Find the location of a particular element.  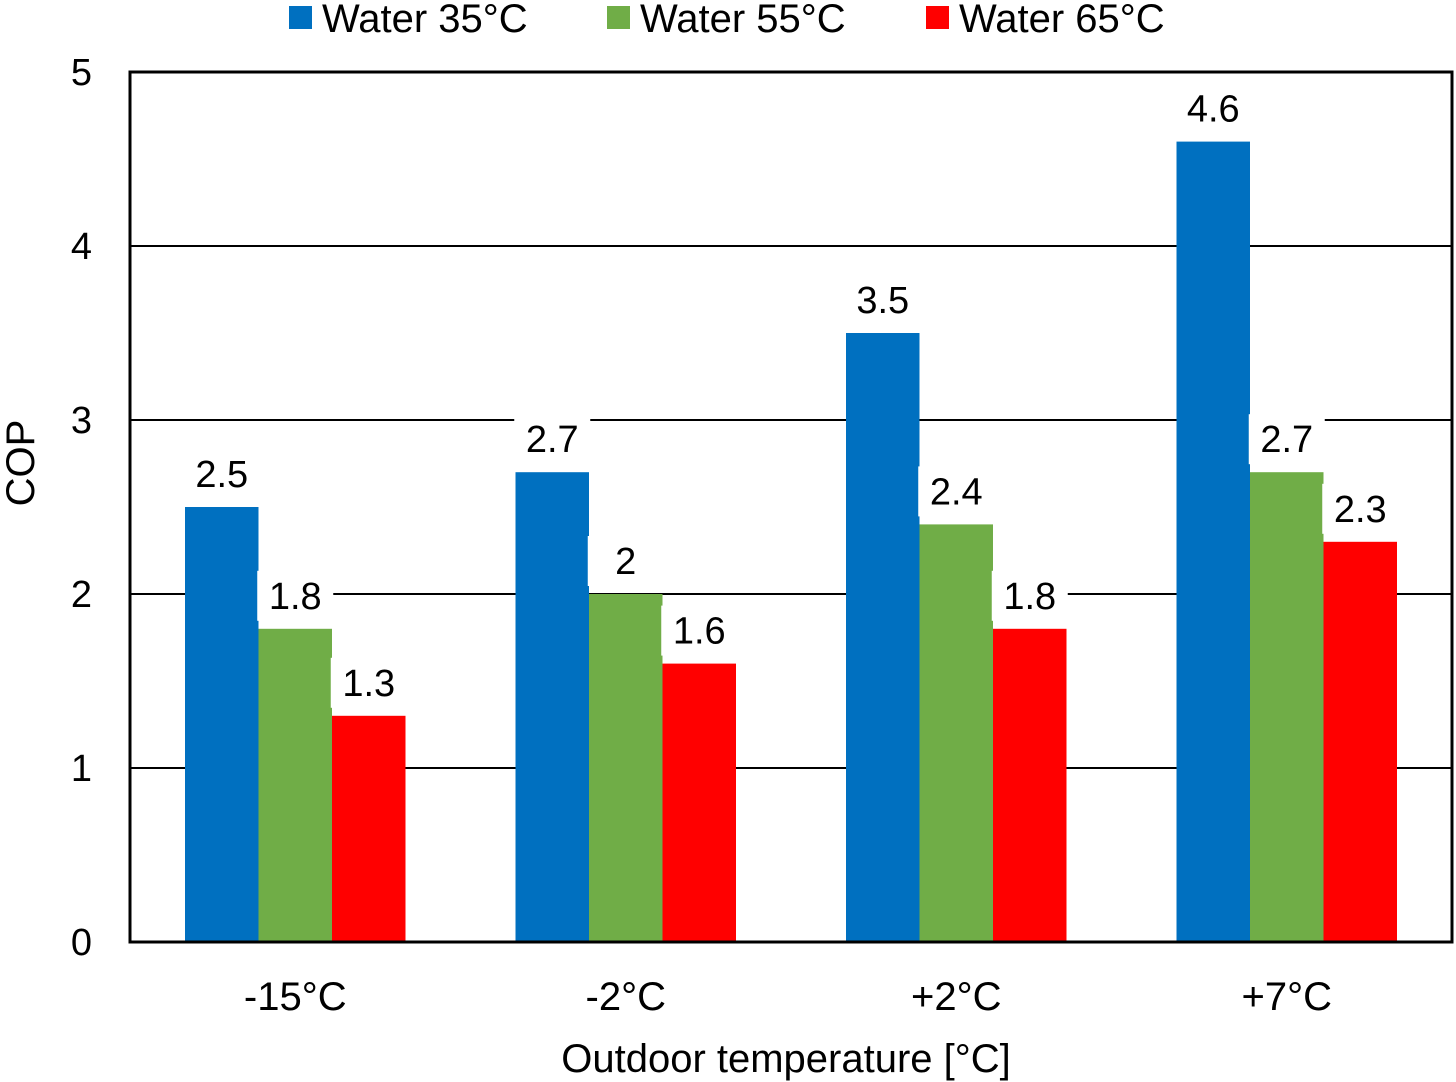

legend: Water 35°C Water 55°C Water 65°C is located at coordinates (727, 20).